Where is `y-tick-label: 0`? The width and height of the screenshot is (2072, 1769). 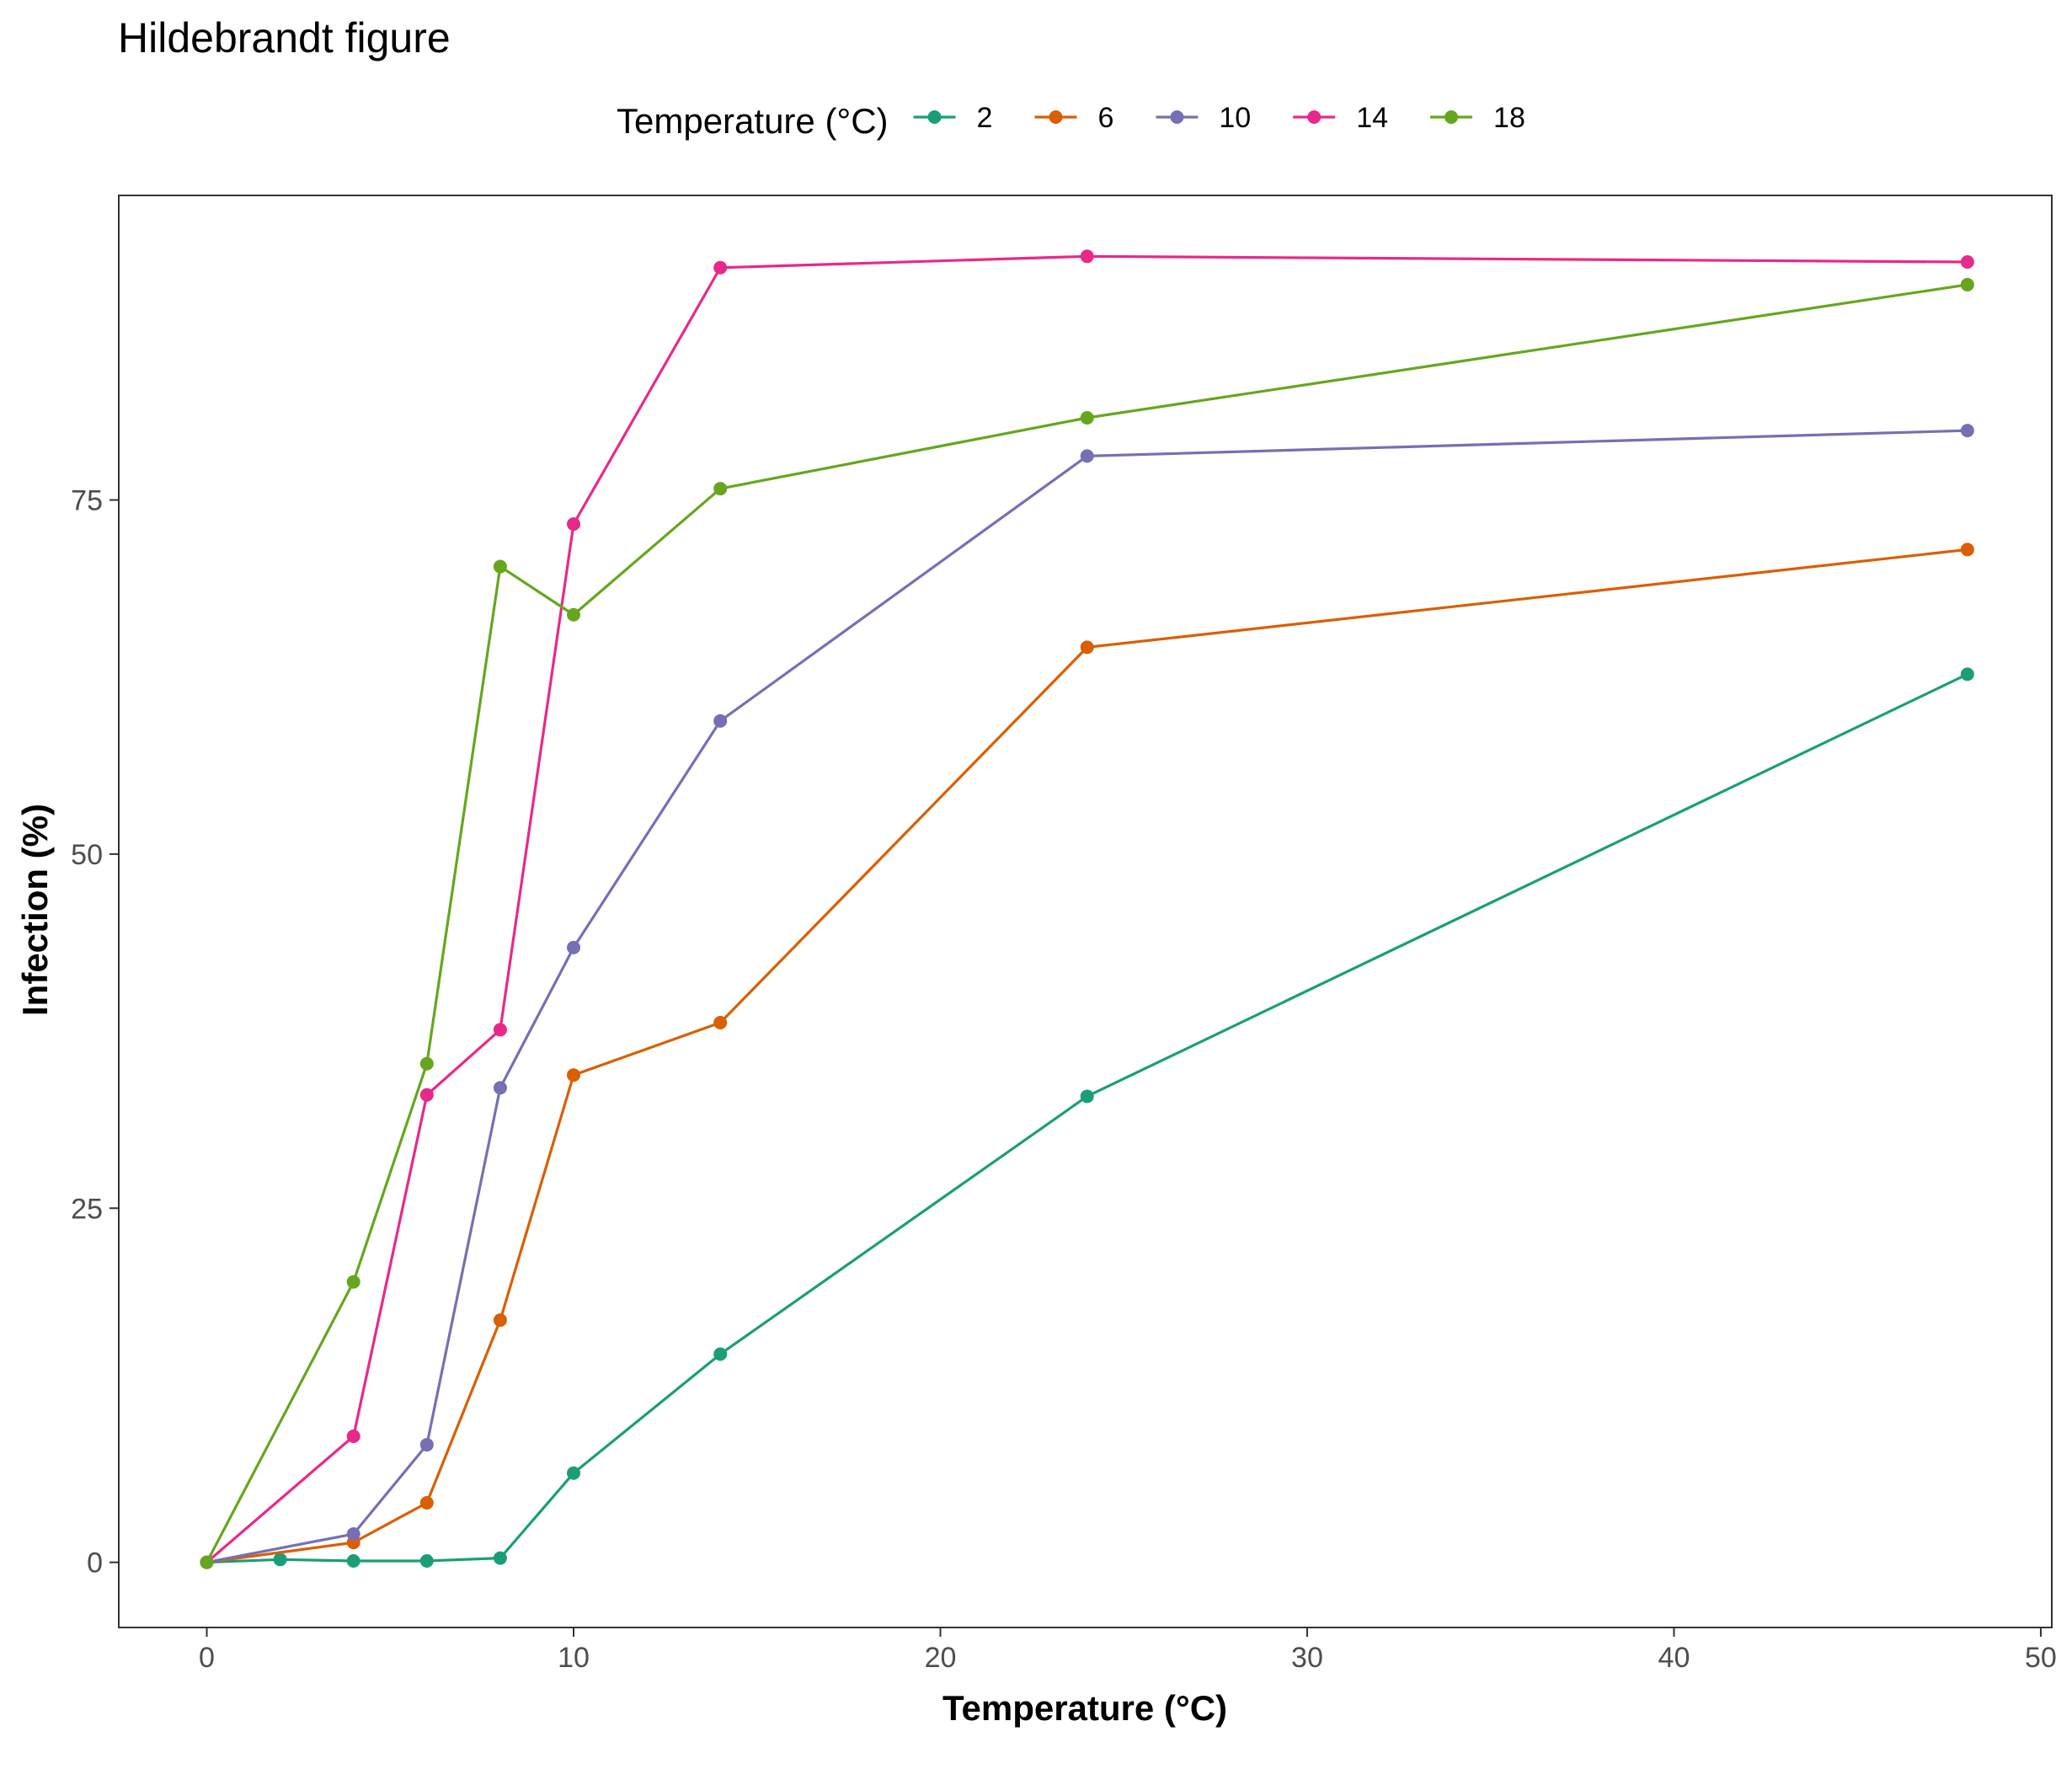 y-tick-label: 0 is located at coordinates (95, 1563).